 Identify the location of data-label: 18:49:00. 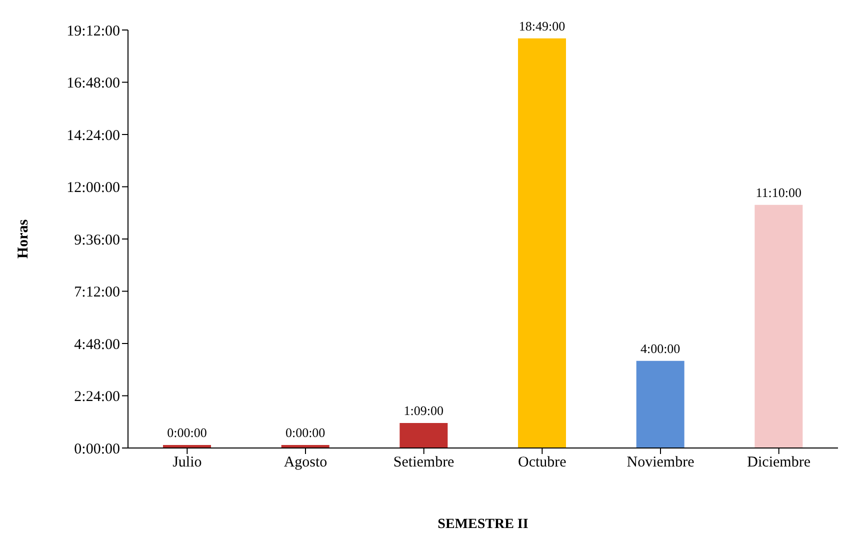
(542, 26).